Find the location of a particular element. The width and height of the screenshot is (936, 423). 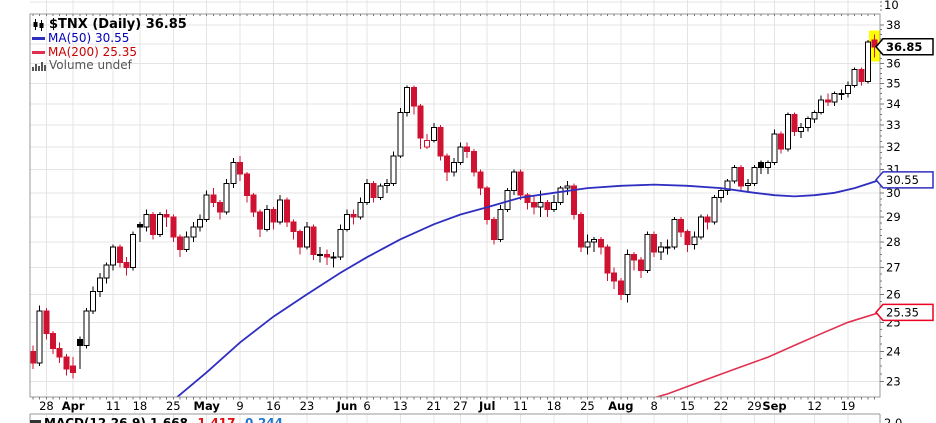

svg-text: 9 is located at coordinates (239, 406).